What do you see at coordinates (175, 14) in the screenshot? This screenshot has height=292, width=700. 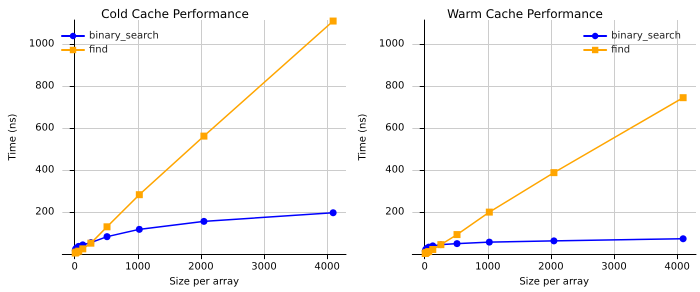 I see `chart-title: Cold Cache Performance` at bounding box center [175, 14].